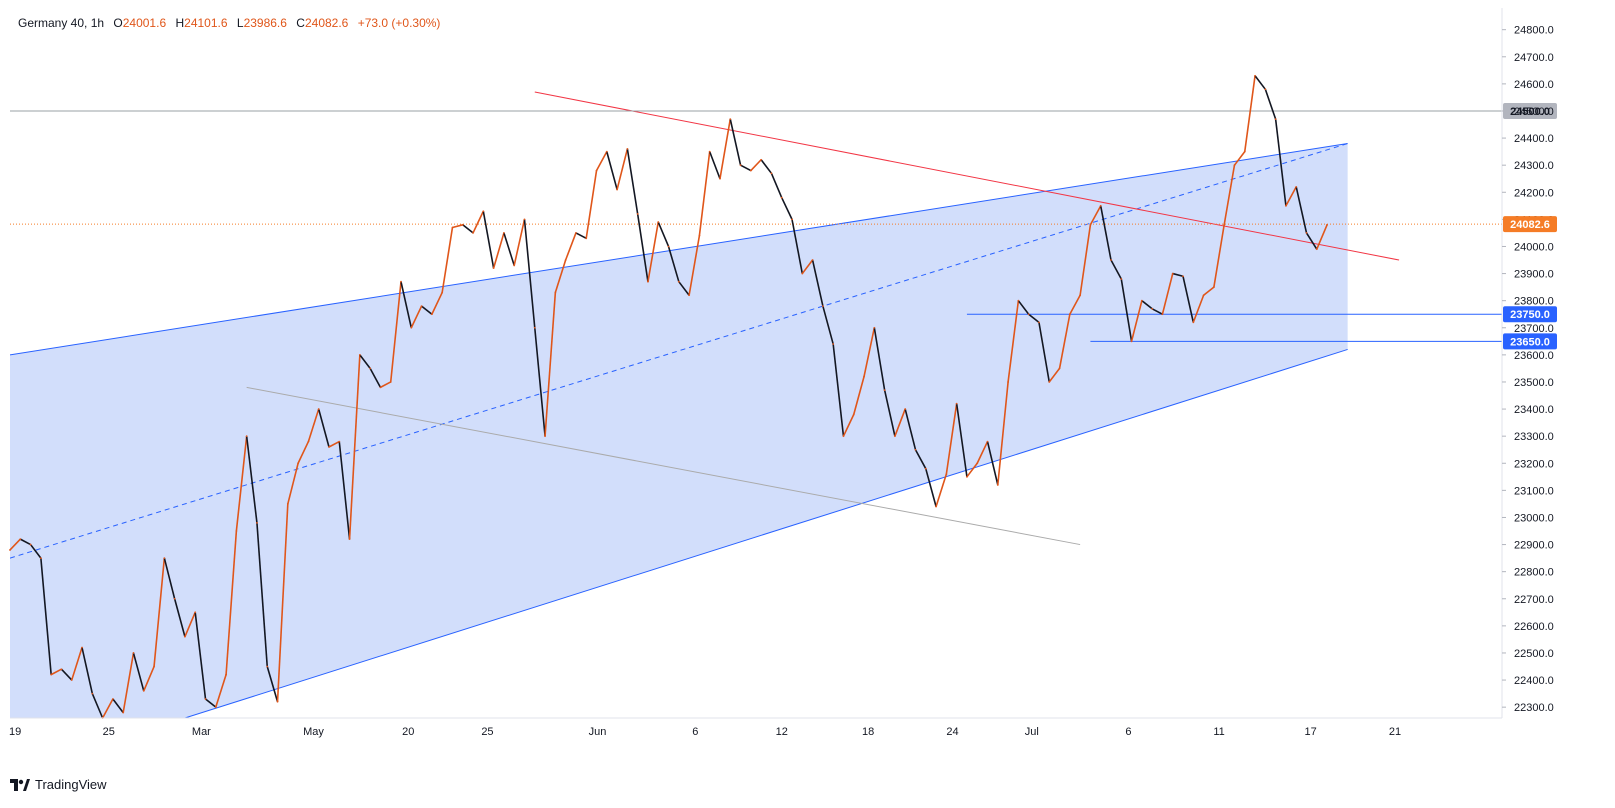 The height and width of the screenshot is (808, 1615). What do you see at coordinates (868, 732) in the screenshot?
I see `x-tick-label: 18` at bounding box center [868, 732].